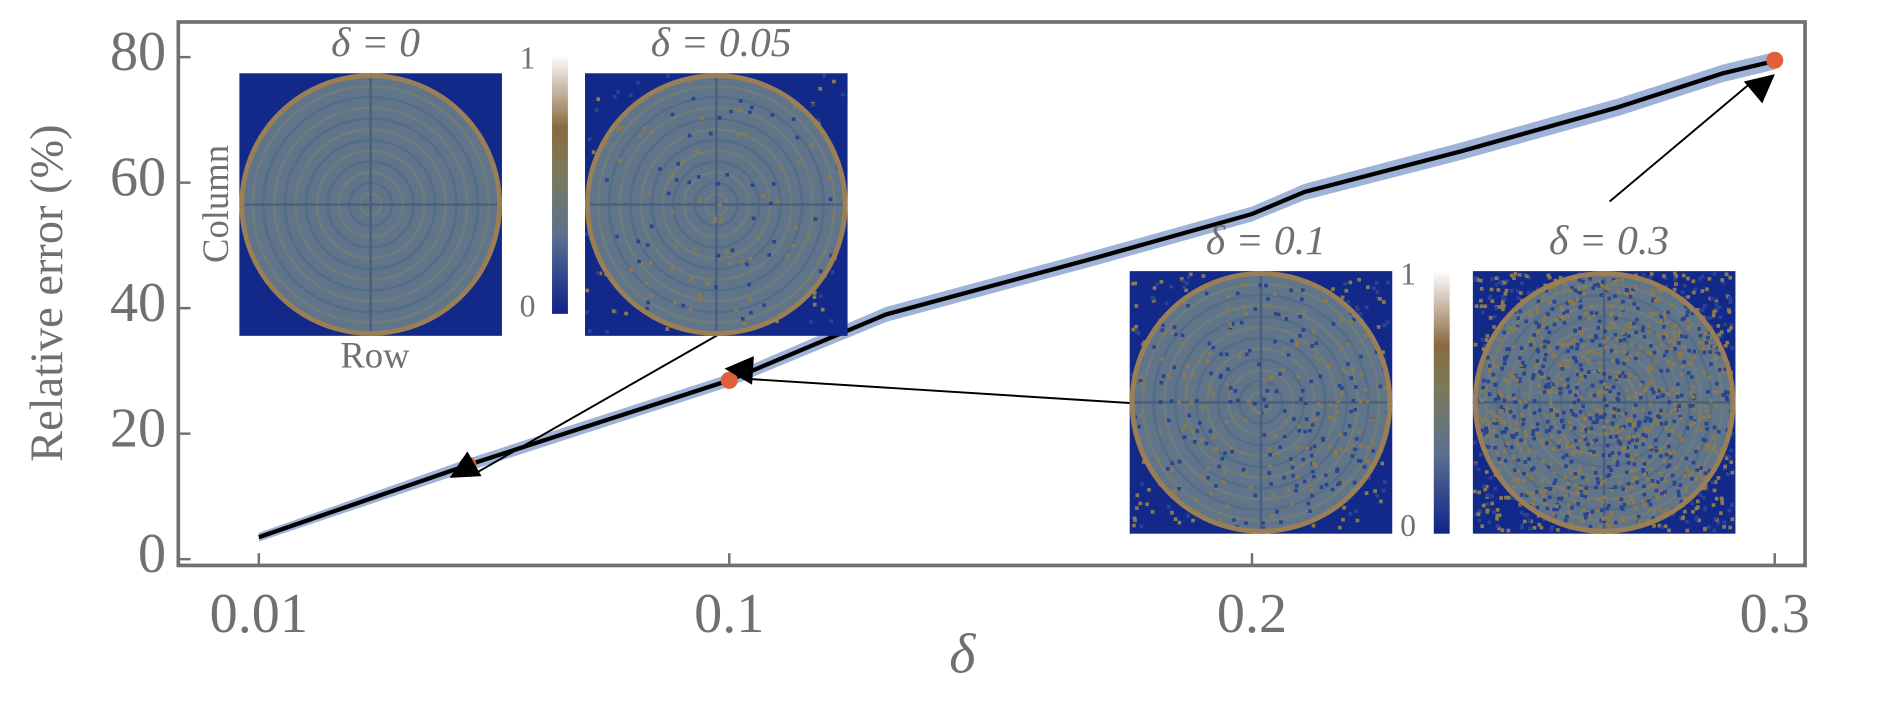  What do you see at coordinates (1252, 614) in the screenshot?
I see `x-tick-label: 0.2` at bounding box center [1252, 614].